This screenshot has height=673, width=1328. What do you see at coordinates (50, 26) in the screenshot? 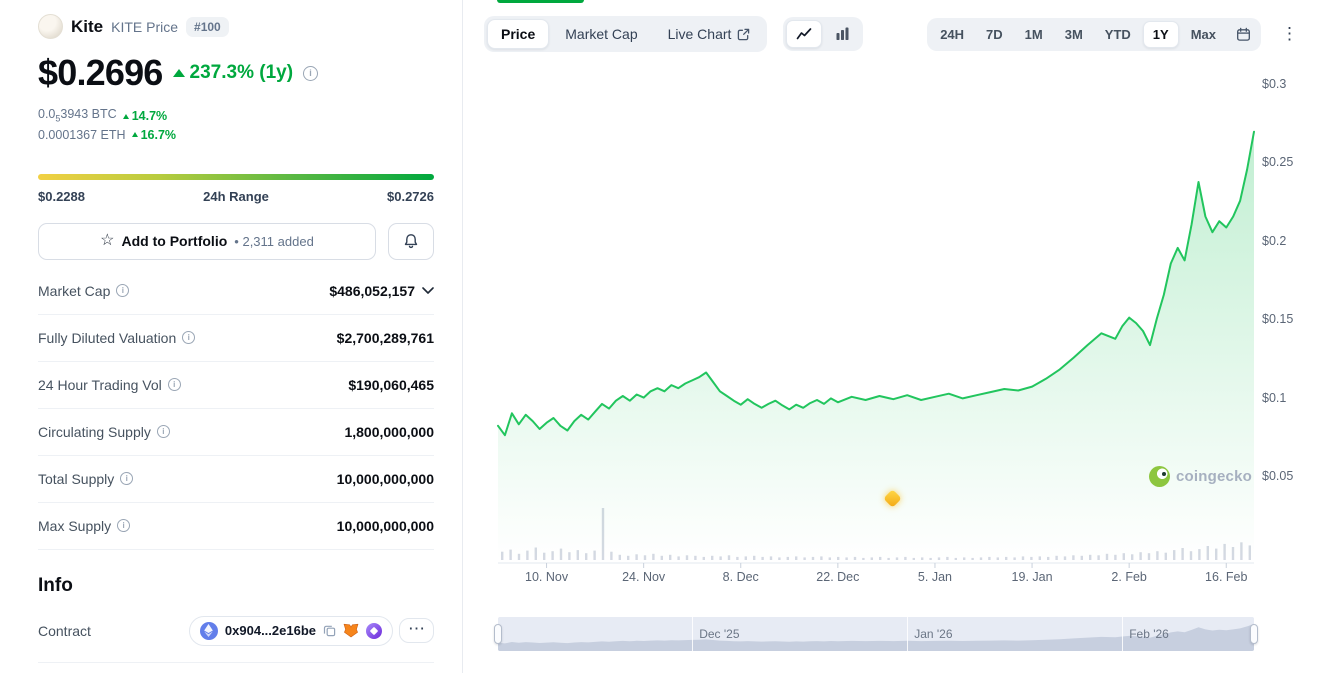
I see `coin-logo` at bounding box center [50, 26].